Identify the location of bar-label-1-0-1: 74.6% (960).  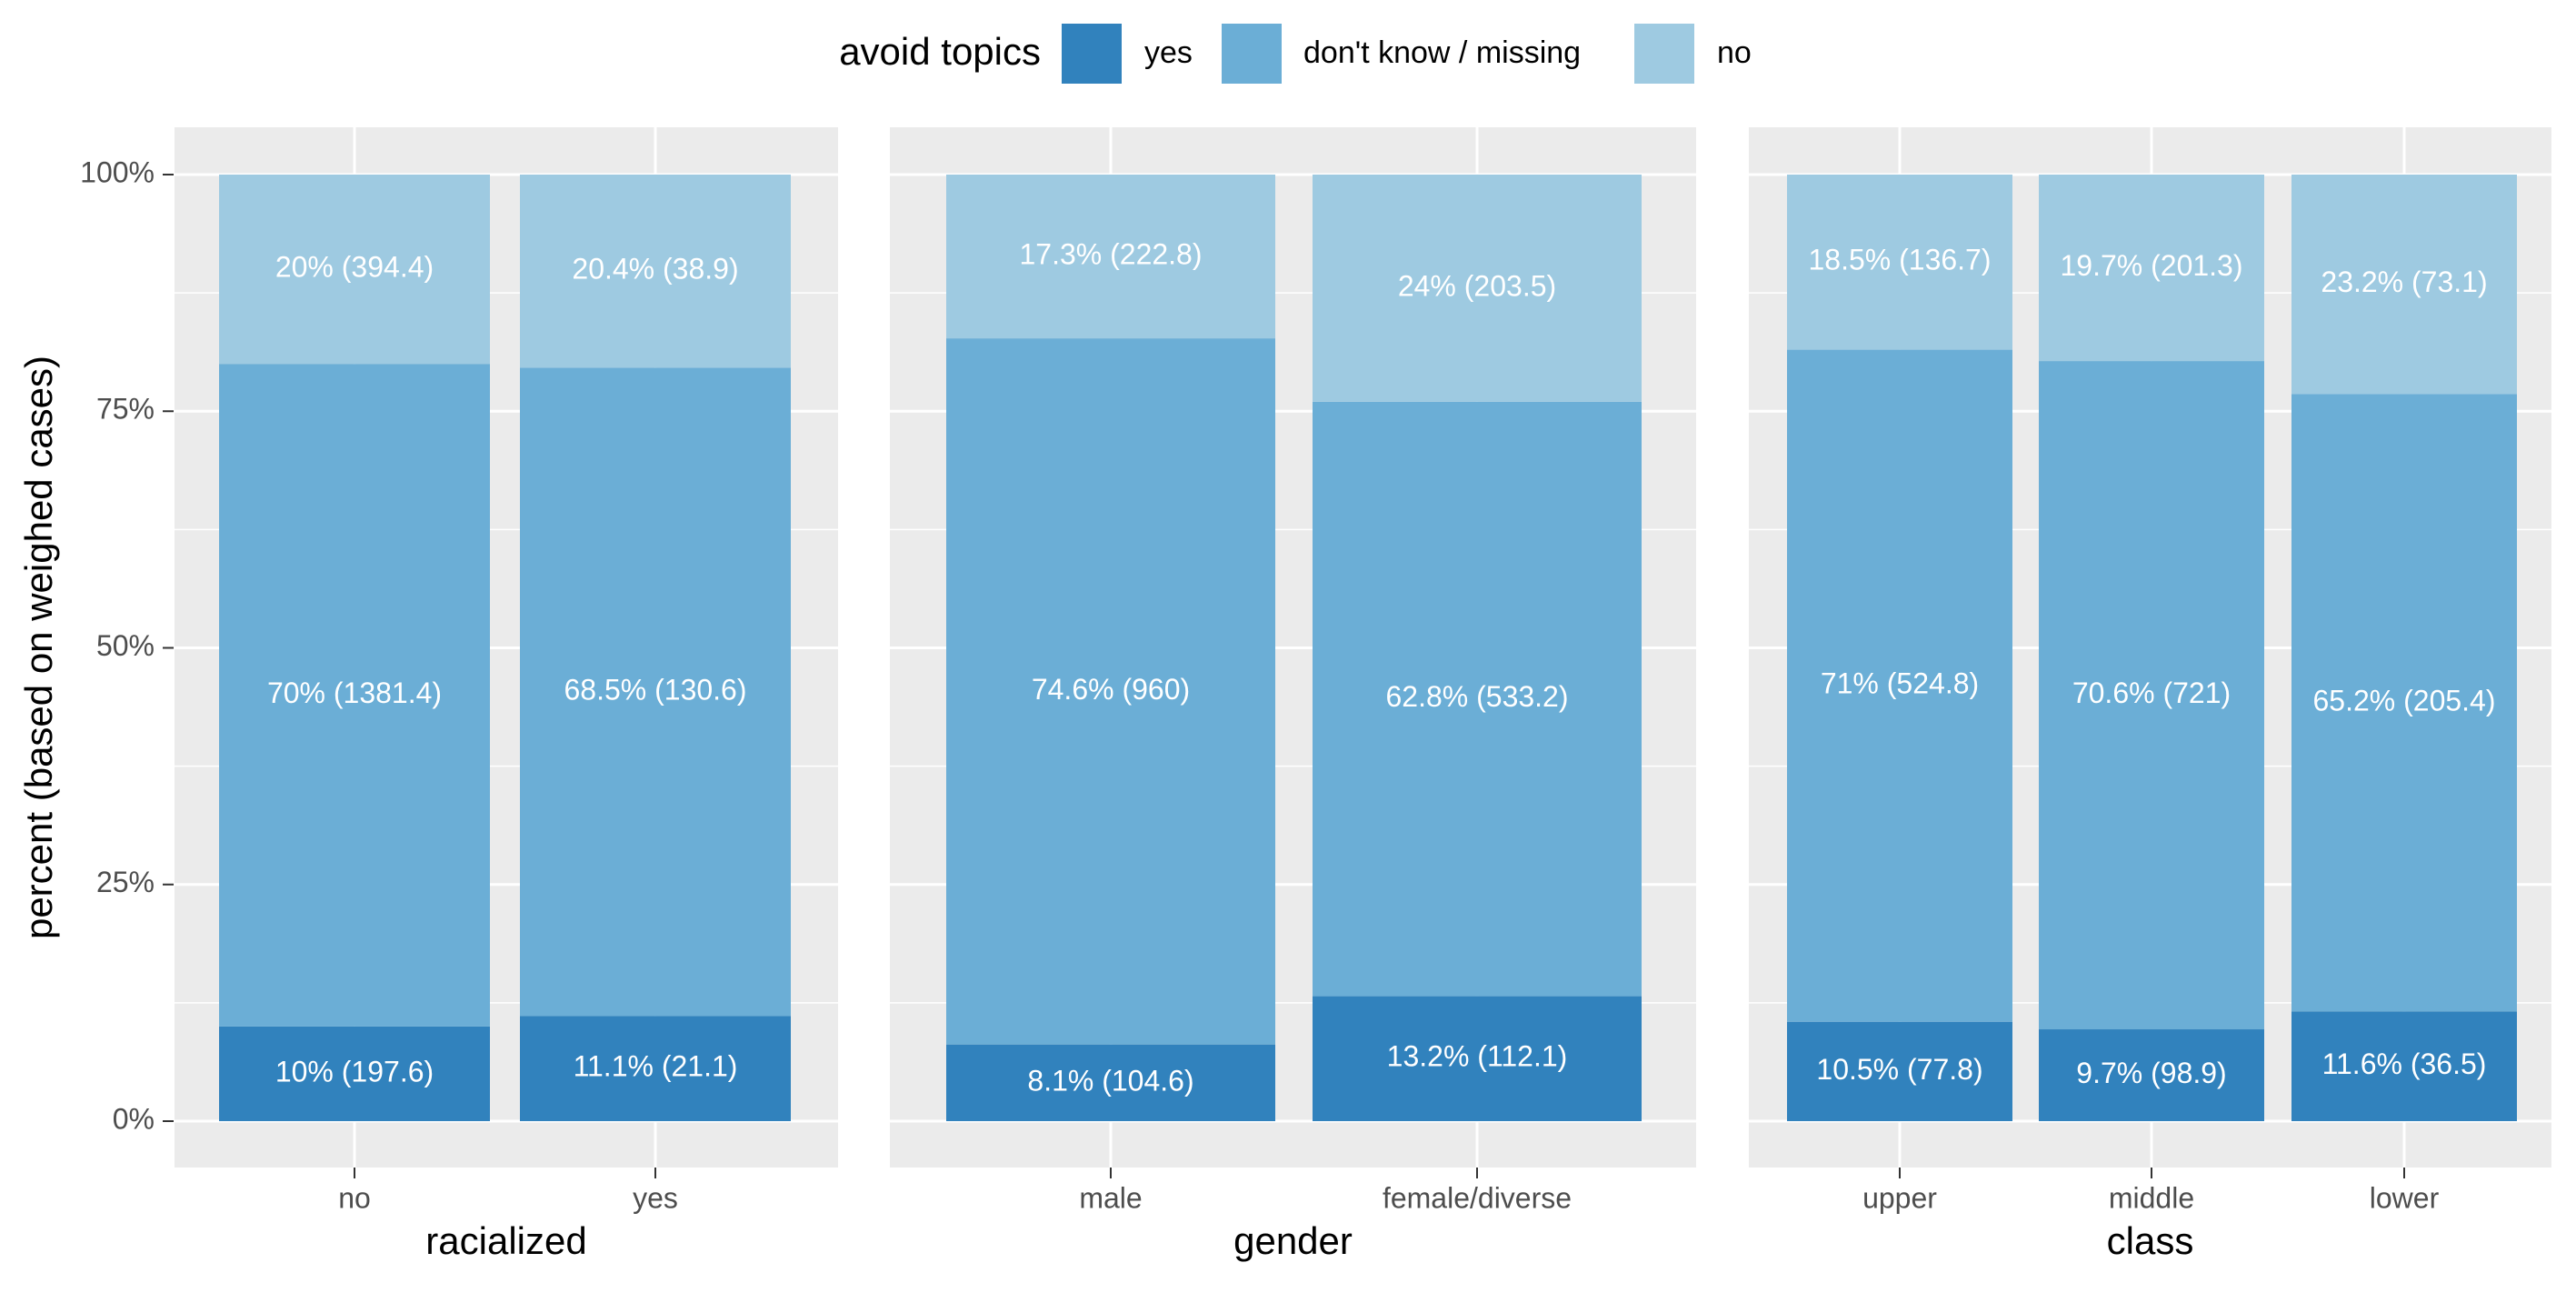
(1111, 689).